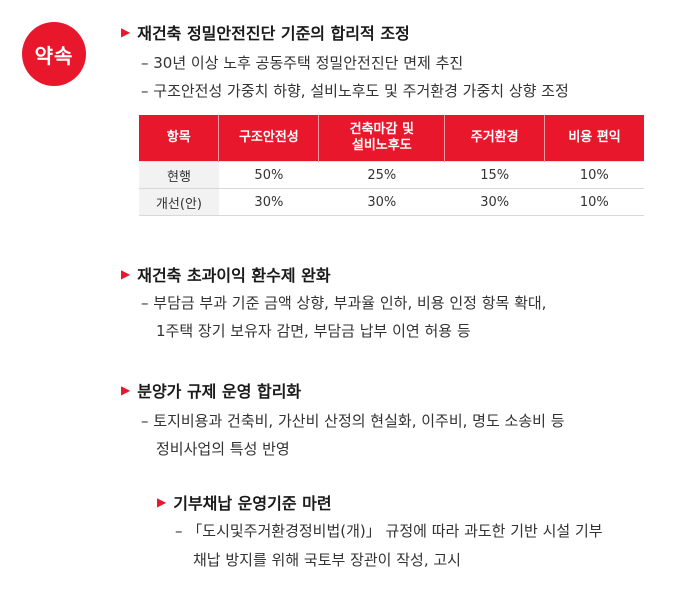 The width and height of the screenshot is (683, 598). Describe the element at coordinates (268, 175) in the screenshot. I see `table-cell: 50%` at that location.